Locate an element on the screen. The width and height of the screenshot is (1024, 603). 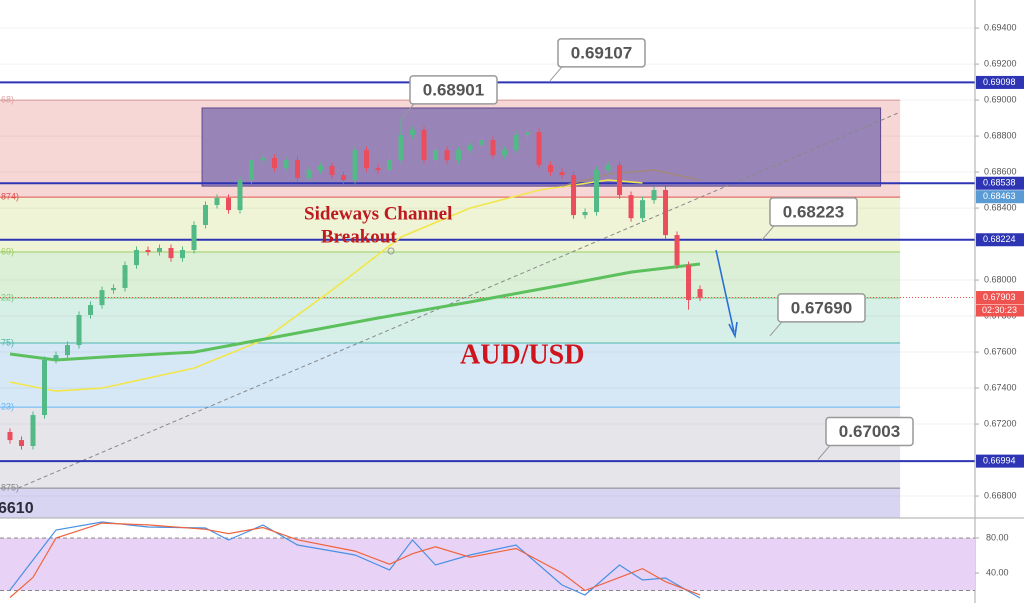
price-badge-label: 0.67903 is located at coordinates (999, 297).